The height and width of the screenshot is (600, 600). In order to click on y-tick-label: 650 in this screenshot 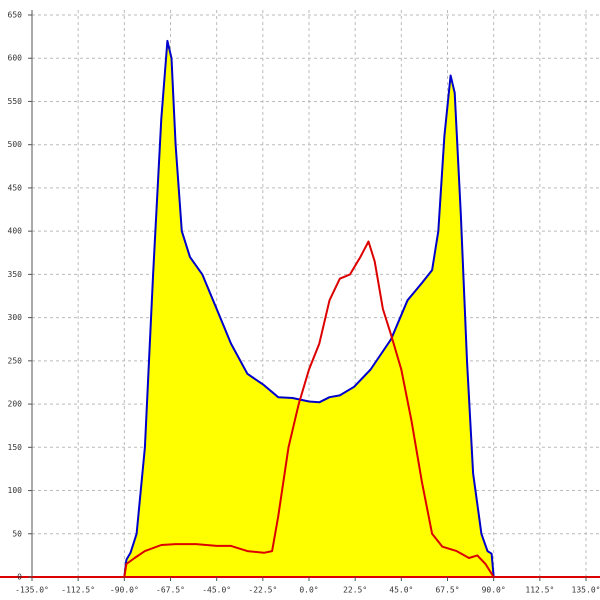, I will do `click(15, 15)`.